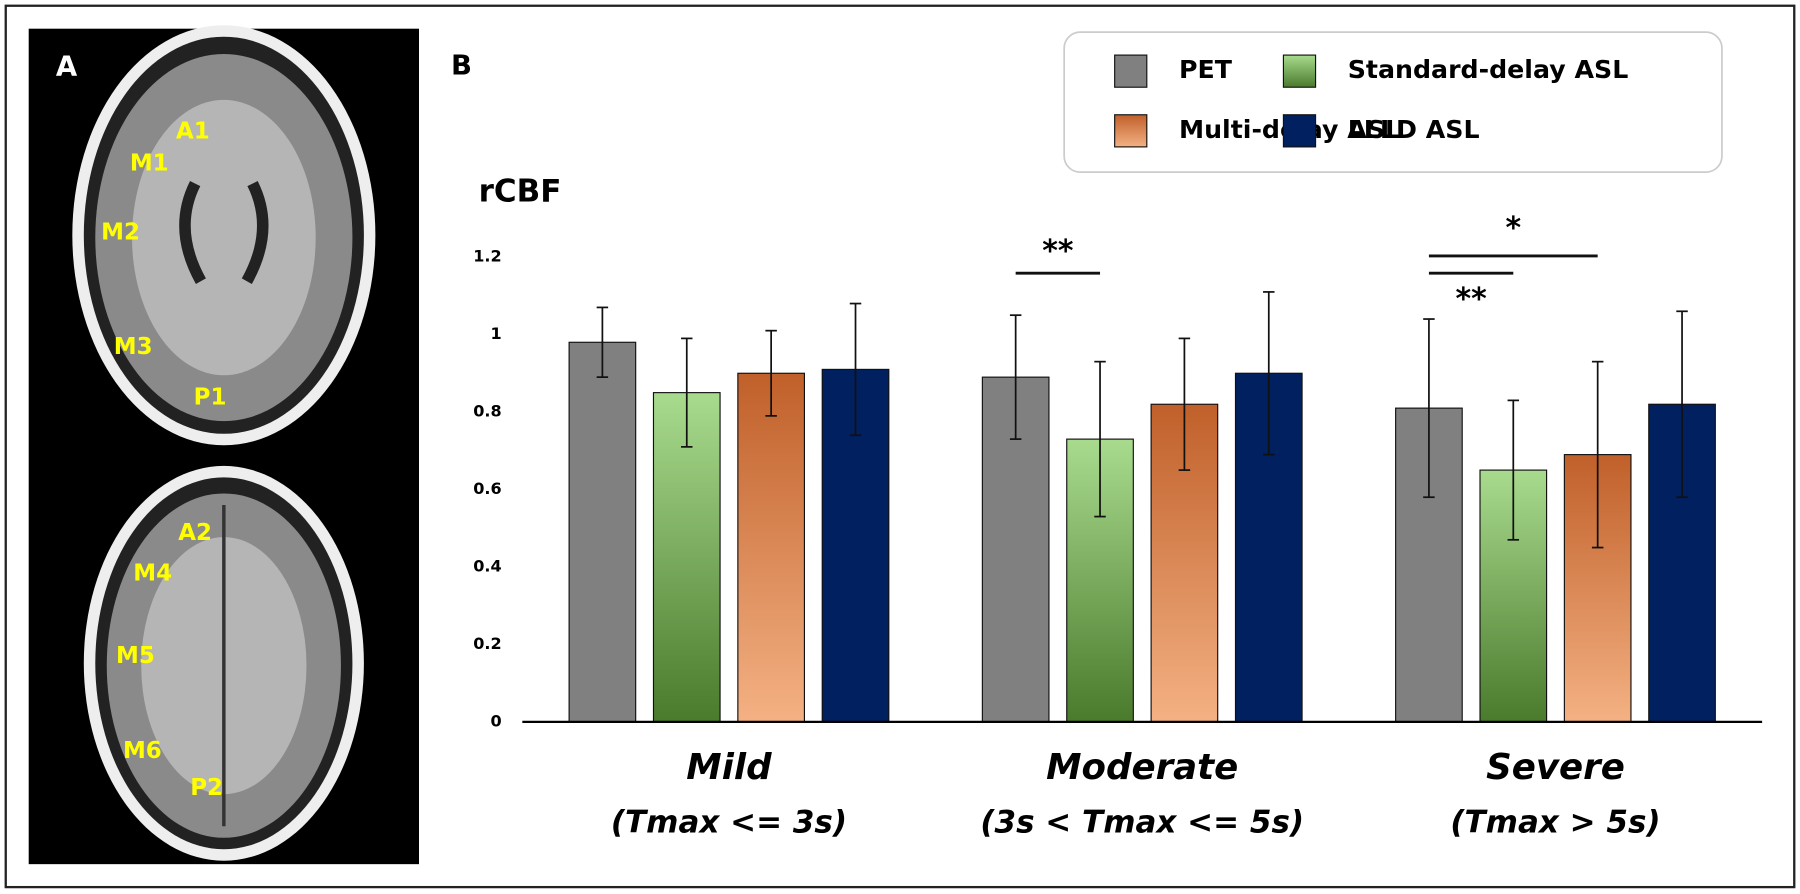 The width and height of the screenshot is (1800, 894). Describe the element at coordinates (1142, 767) in the screenshot. I see `x-tick-label: Moderate` at that location.